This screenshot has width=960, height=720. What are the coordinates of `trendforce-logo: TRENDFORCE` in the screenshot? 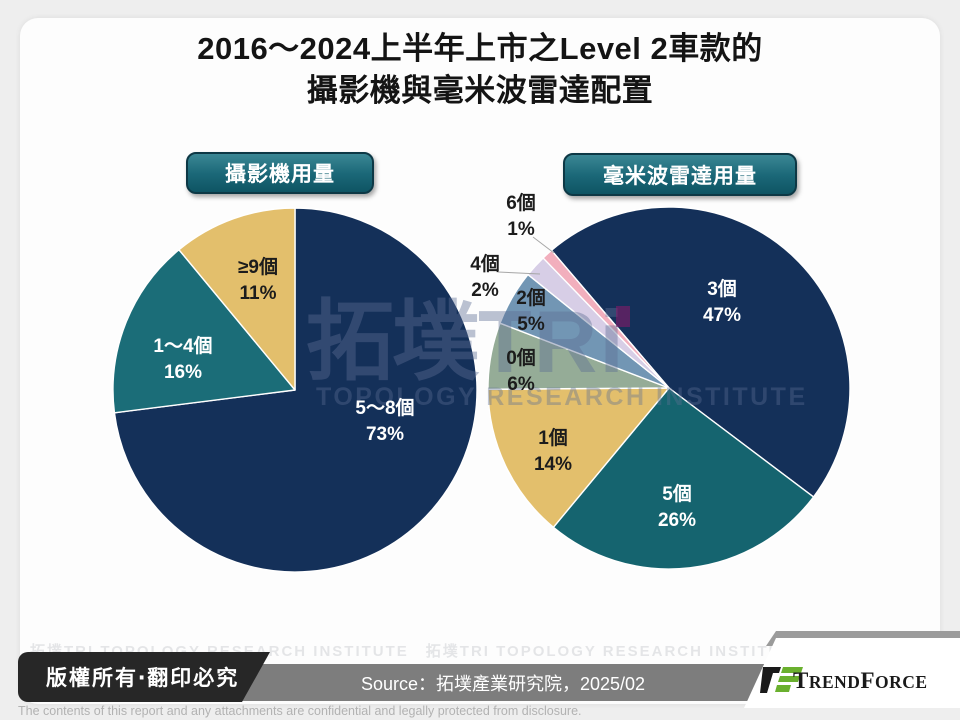 It's located at (852, 673).